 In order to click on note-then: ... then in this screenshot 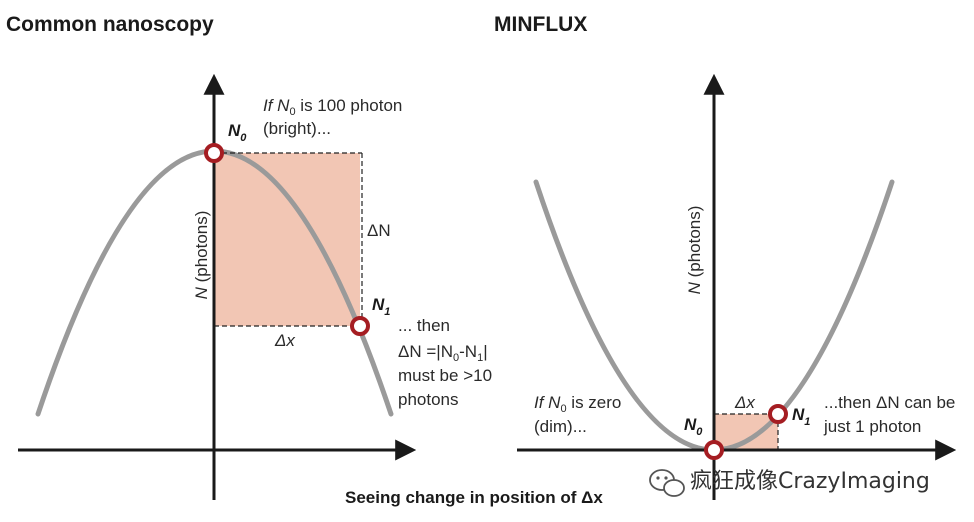, I will do `click(424, 325)`.